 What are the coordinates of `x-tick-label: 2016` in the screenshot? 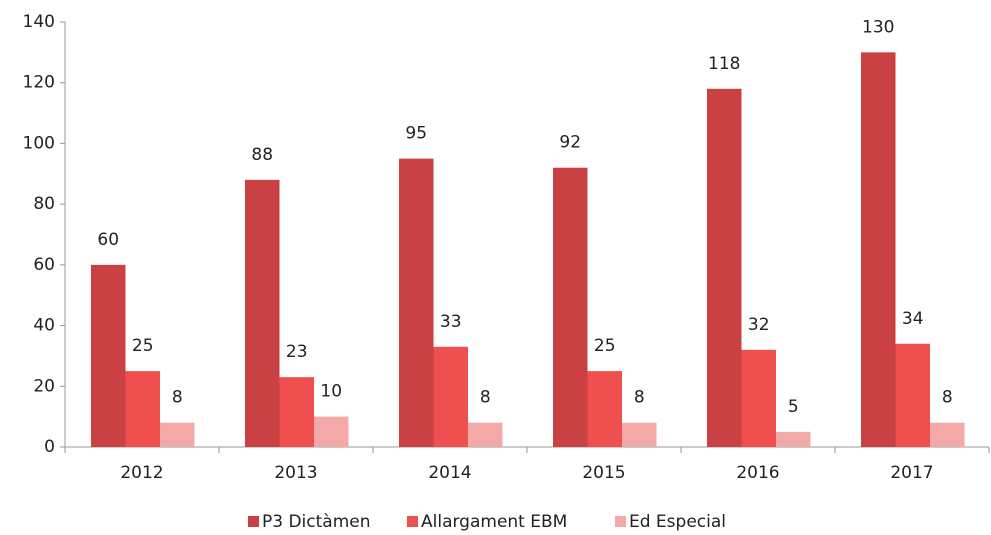 It's located at (757, 473).